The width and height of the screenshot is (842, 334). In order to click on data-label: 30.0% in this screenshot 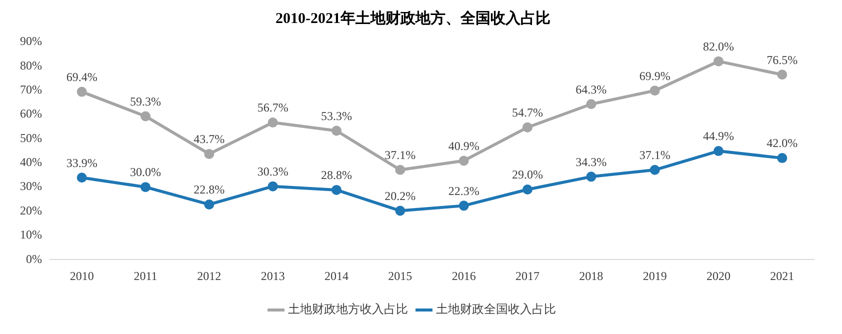, I will do `click(145, 172)`.